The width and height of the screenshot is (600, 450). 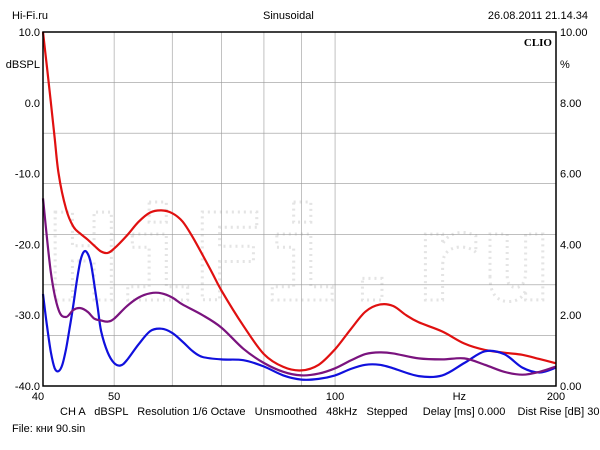 I want to click on y-tick-label-right: 4.00, so click(x=570, y=245).